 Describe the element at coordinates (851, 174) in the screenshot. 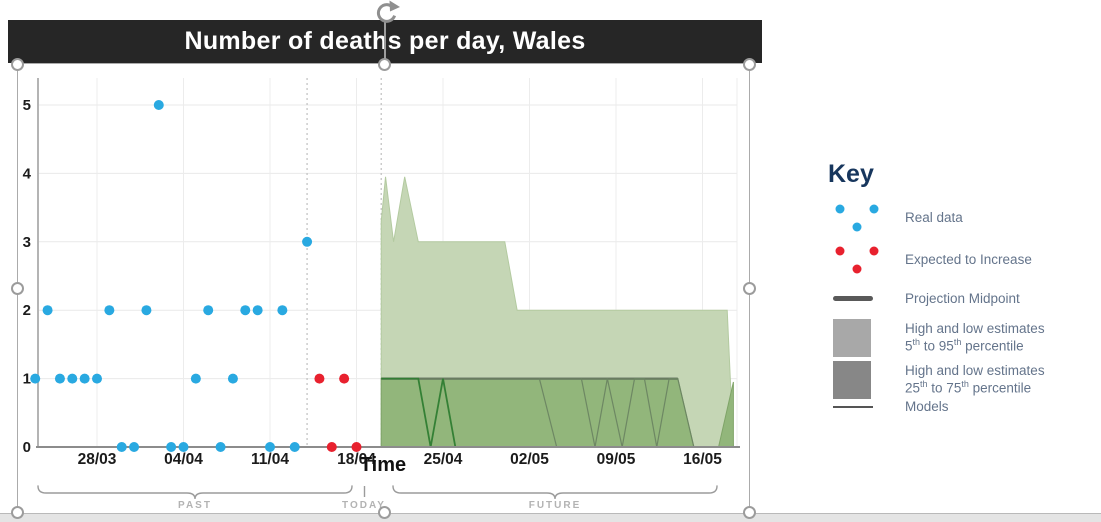

I see `key-title: Key` at that location.